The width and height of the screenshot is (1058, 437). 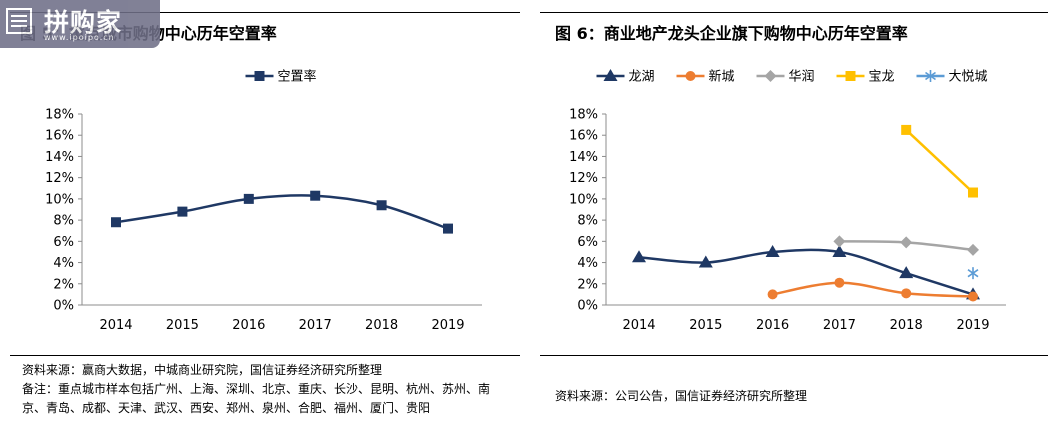 I want to click on figure-title: 图 6：商业地产龙头企业旗下购物中心历年空置率, so click(x=731, y=33).